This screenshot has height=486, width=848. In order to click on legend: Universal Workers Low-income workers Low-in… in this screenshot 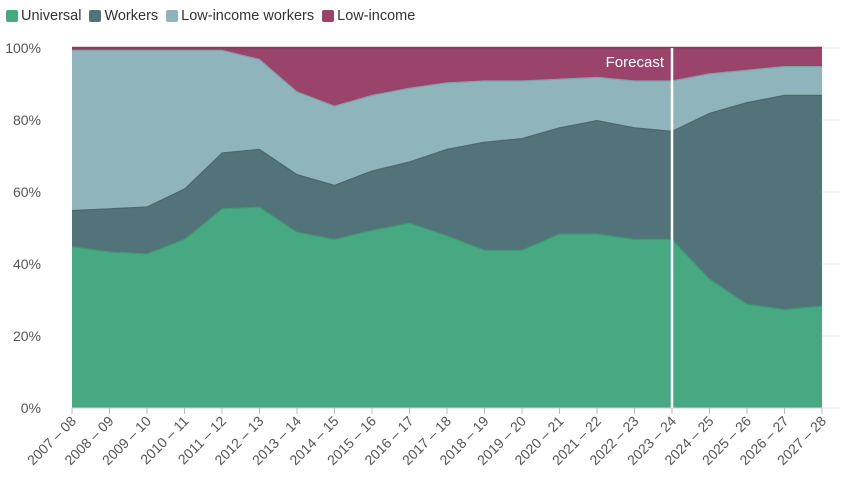, I will do `click(210, 16)`.